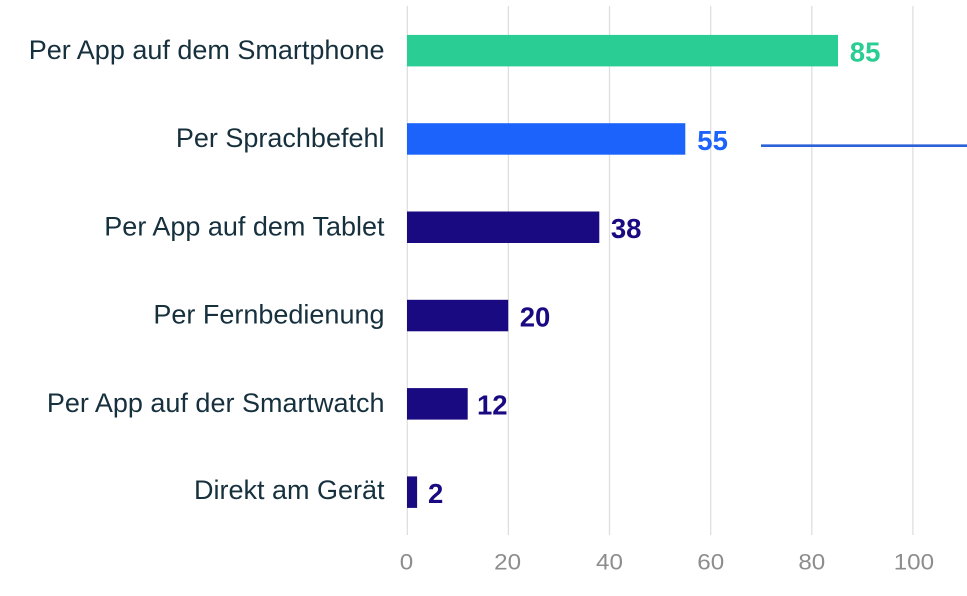  I want to click on svg-text: 60, so click(710, 561).